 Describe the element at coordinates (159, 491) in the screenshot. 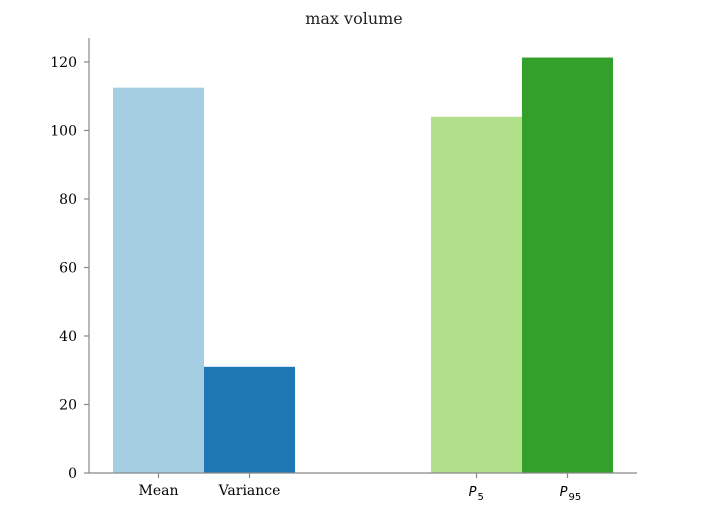

I see `x-tick-label: Mean` at that location.